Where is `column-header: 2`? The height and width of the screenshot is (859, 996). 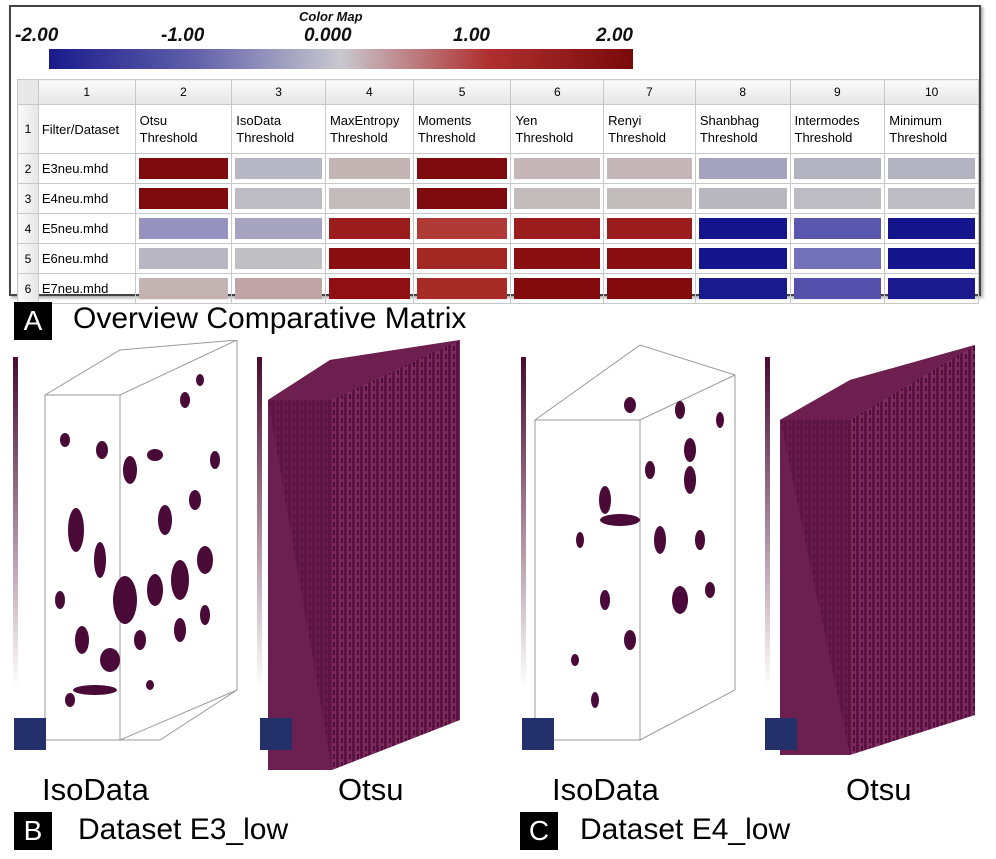
column-header: 2 is located at coordinates (183, 92).